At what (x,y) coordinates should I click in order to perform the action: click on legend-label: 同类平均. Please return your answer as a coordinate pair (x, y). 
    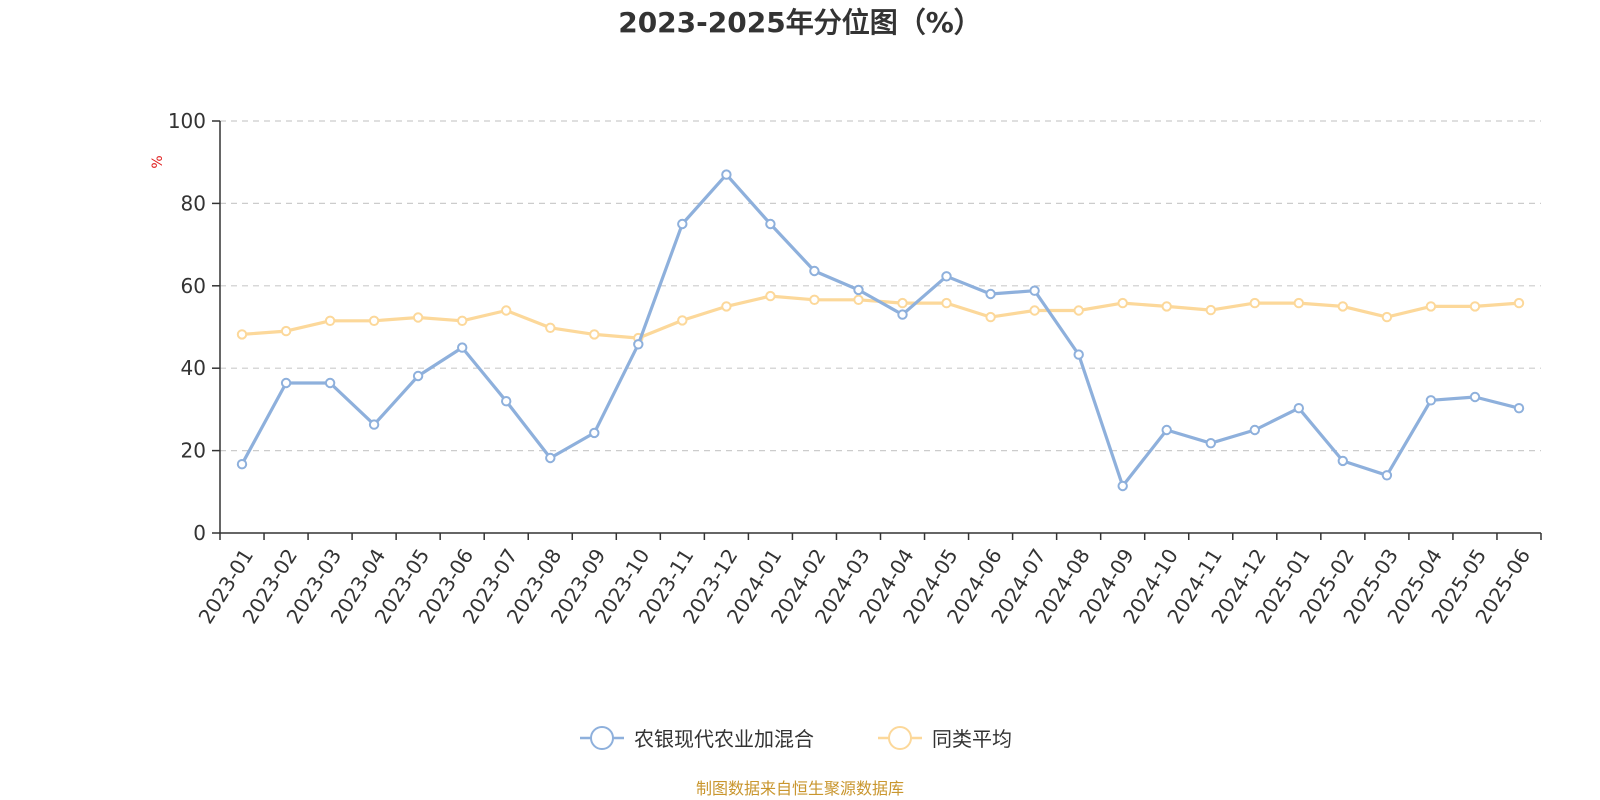
    Looking at the image, I should click on (972, 739).